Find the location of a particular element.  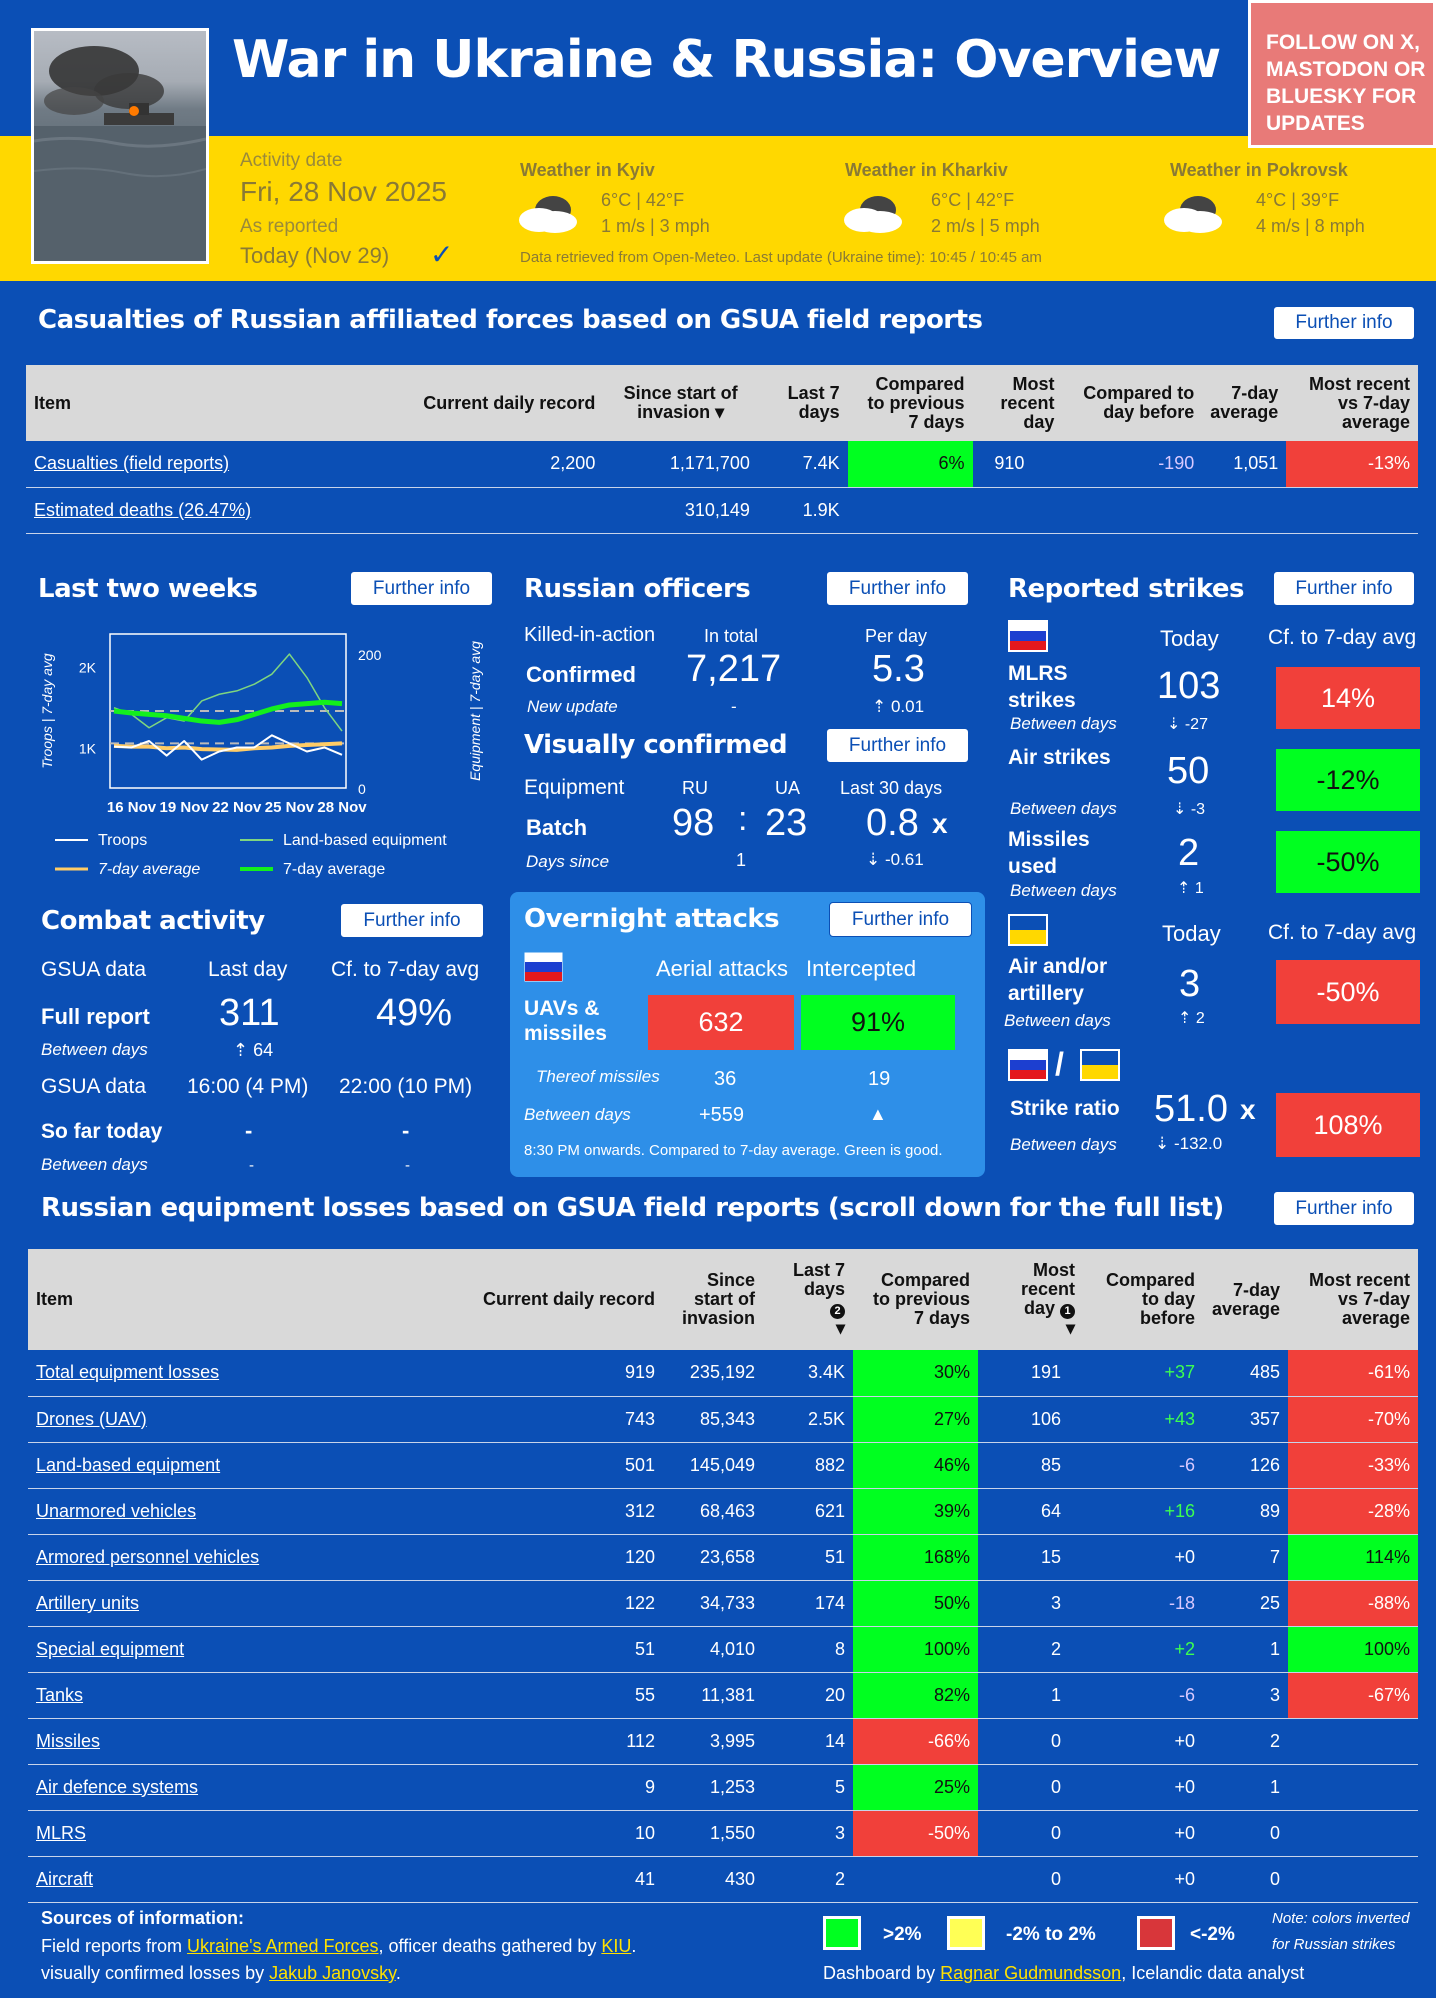

cell: 30% is located at coordinates (915, 1373).